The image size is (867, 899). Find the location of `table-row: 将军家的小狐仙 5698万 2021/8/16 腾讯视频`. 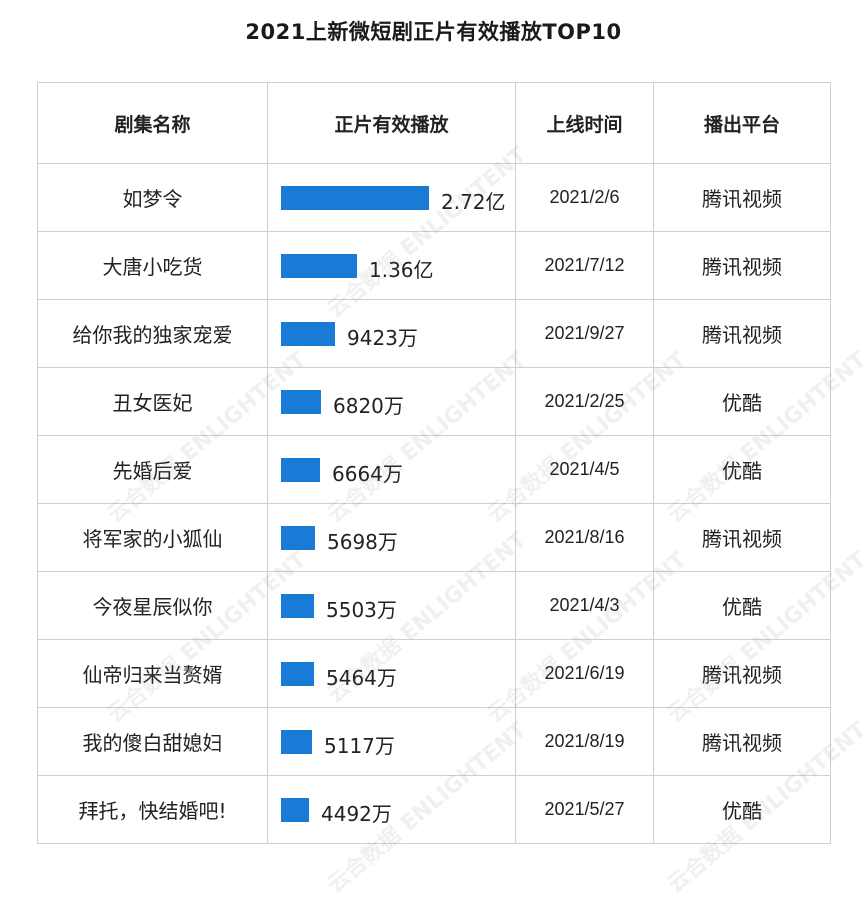

table-row: 将军家的小狐仙 5698万 2021/8/16 腾讯视频 is located at coordinates (434, 537).